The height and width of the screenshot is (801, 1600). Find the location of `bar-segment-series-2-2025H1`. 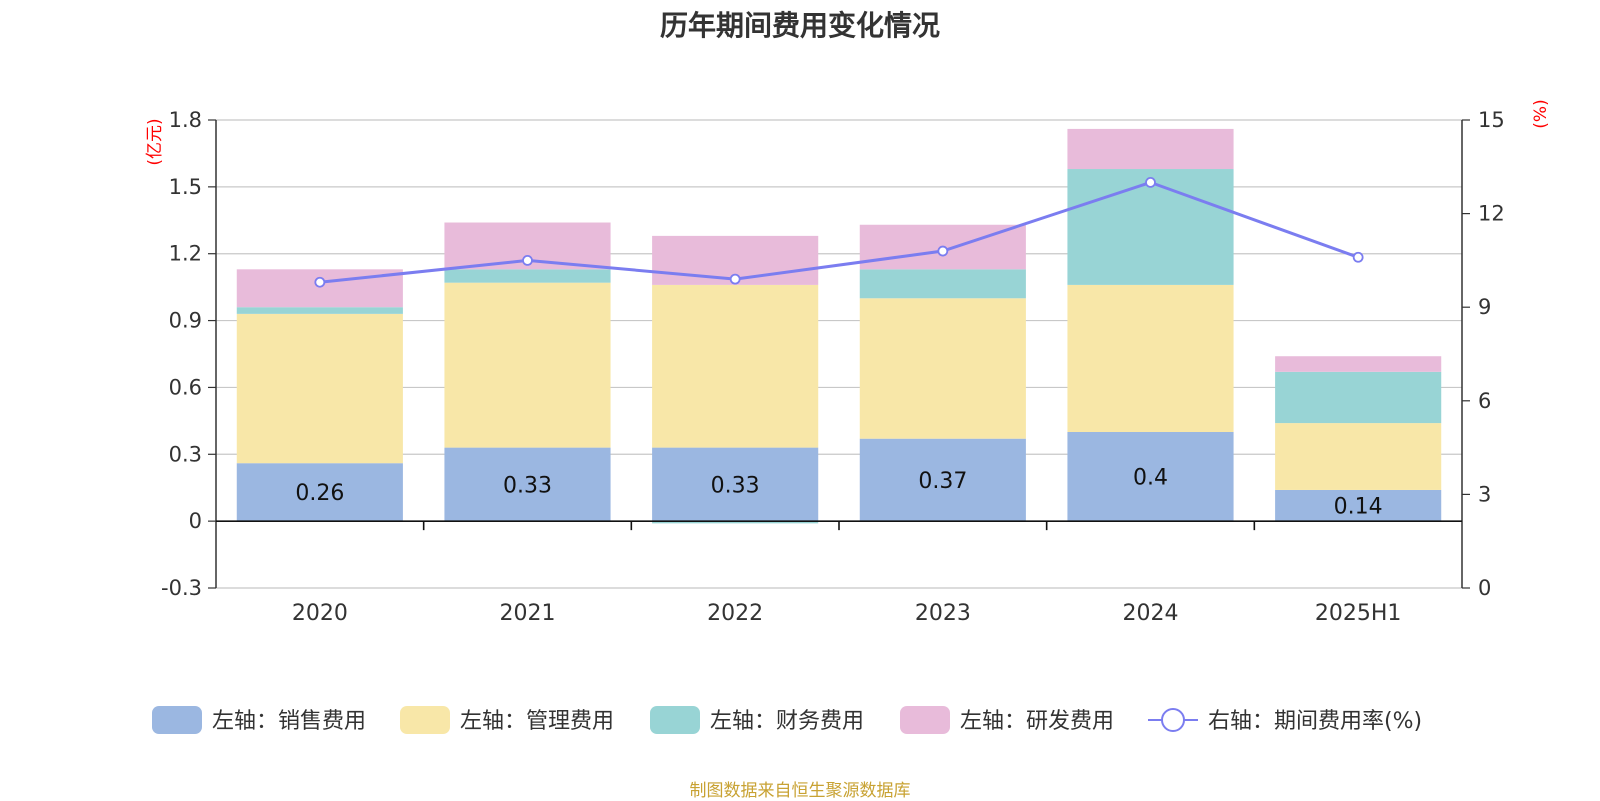

bar-segment-series-2-2025H1 is located at coordinates (1358, 397).